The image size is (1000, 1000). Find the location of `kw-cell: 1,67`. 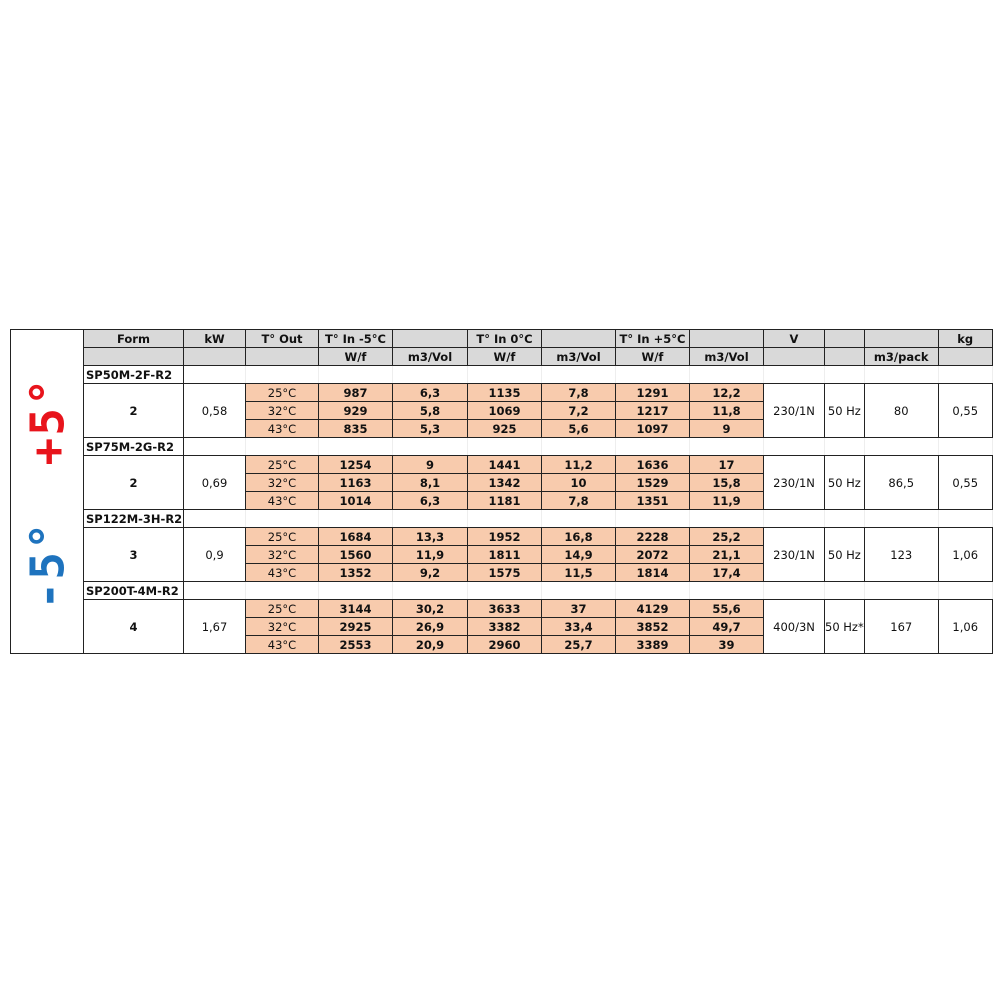

kw-cell: 1,67 is located at coordinates (214, 626).